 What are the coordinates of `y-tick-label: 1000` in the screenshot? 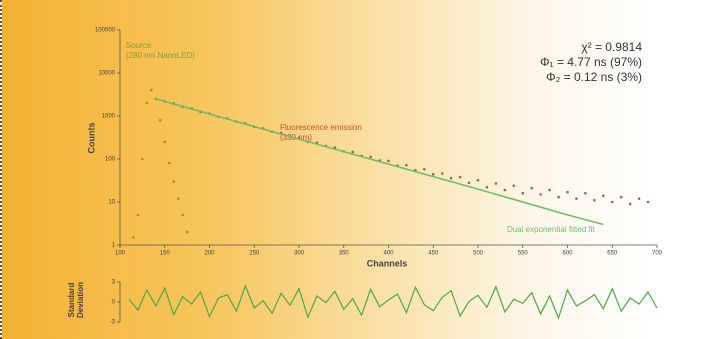 It's located at (109, 117).